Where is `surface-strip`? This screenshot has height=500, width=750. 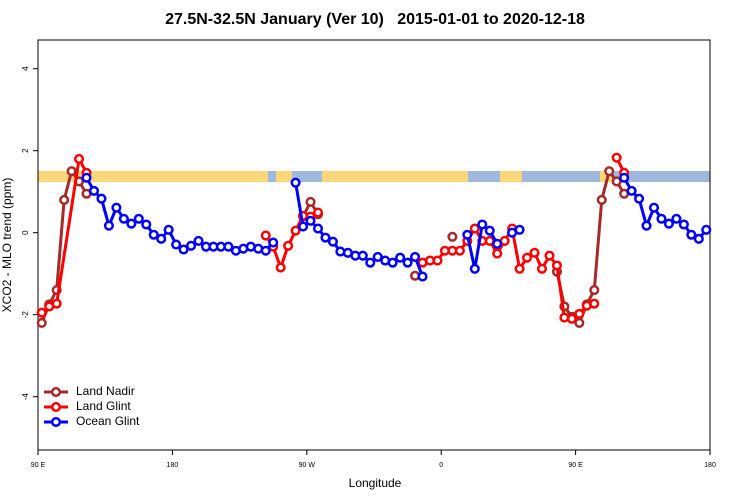
surface-strip is located at coordinates (374, 176).